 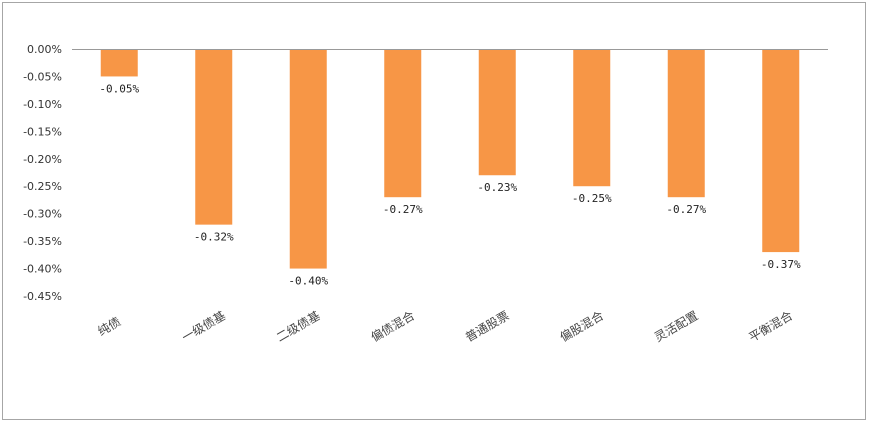 I want to click on data-label: -0.37%, so click(x=781, y=264).